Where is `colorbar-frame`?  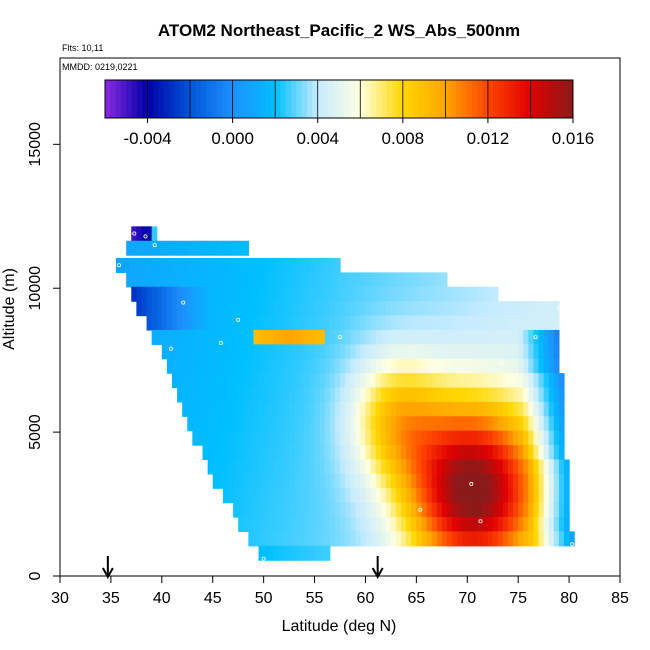 colorbar-frame is located at coordinates (339, 99).